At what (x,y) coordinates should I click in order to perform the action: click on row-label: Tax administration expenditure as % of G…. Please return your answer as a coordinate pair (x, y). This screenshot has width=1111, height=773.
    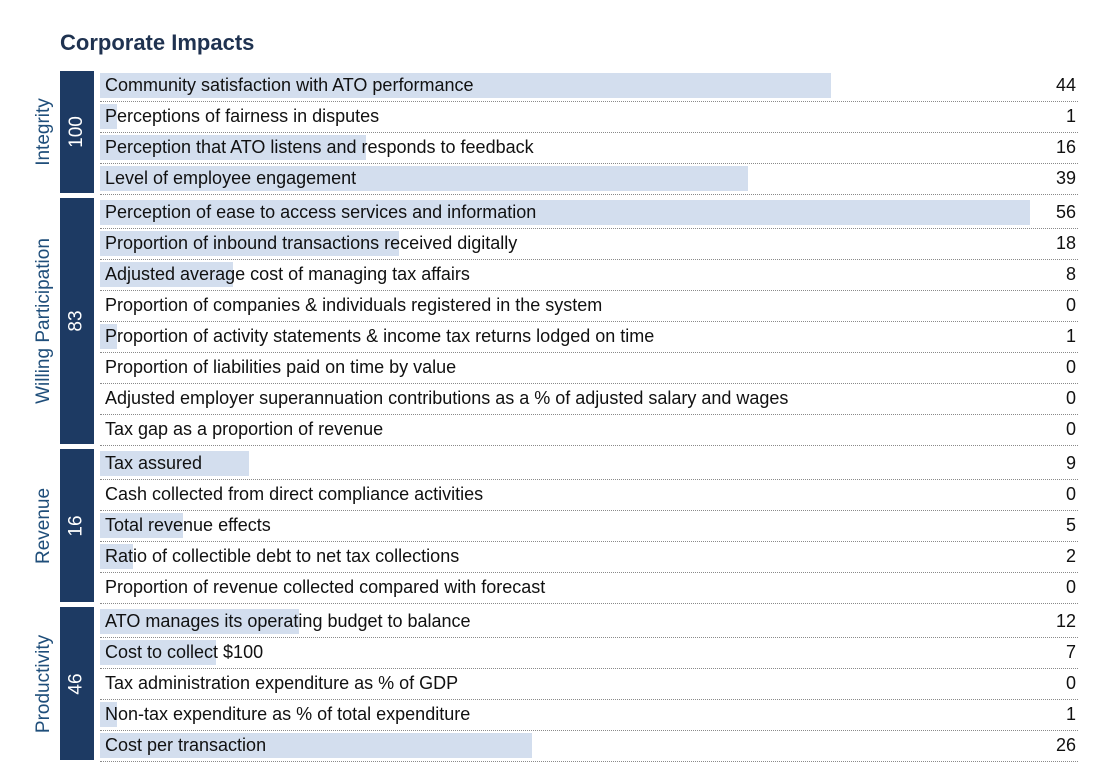
    Looking at the image, I should click on (282, 683).